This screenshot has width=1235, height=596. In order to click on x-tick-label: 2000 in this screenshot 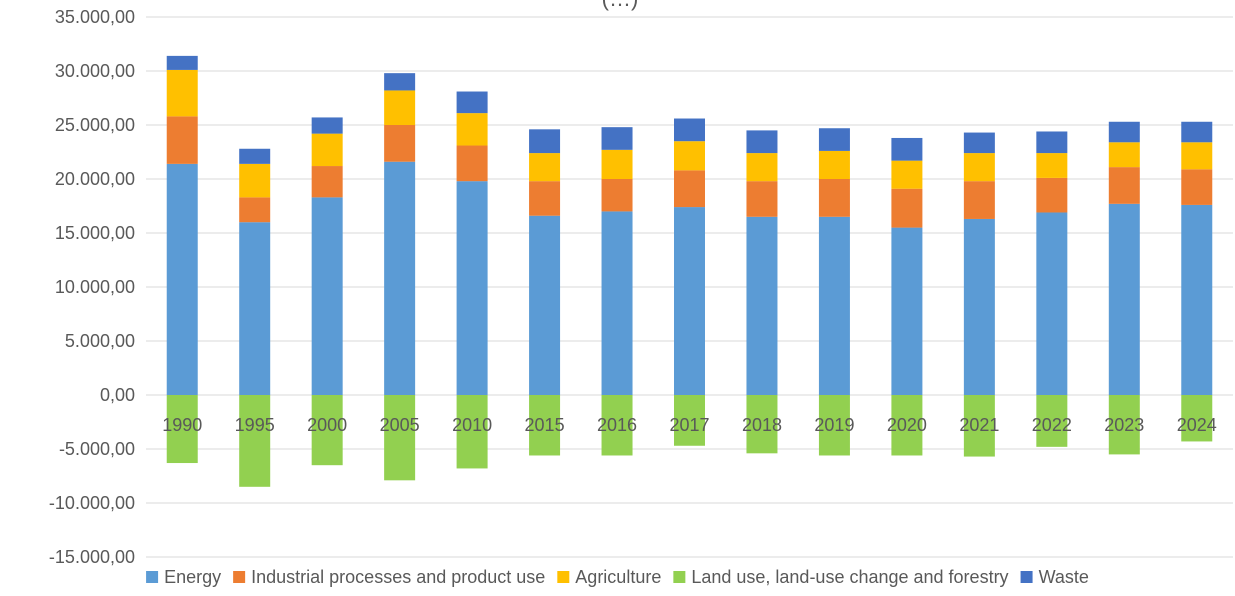, I will do `click(327, 425)`.